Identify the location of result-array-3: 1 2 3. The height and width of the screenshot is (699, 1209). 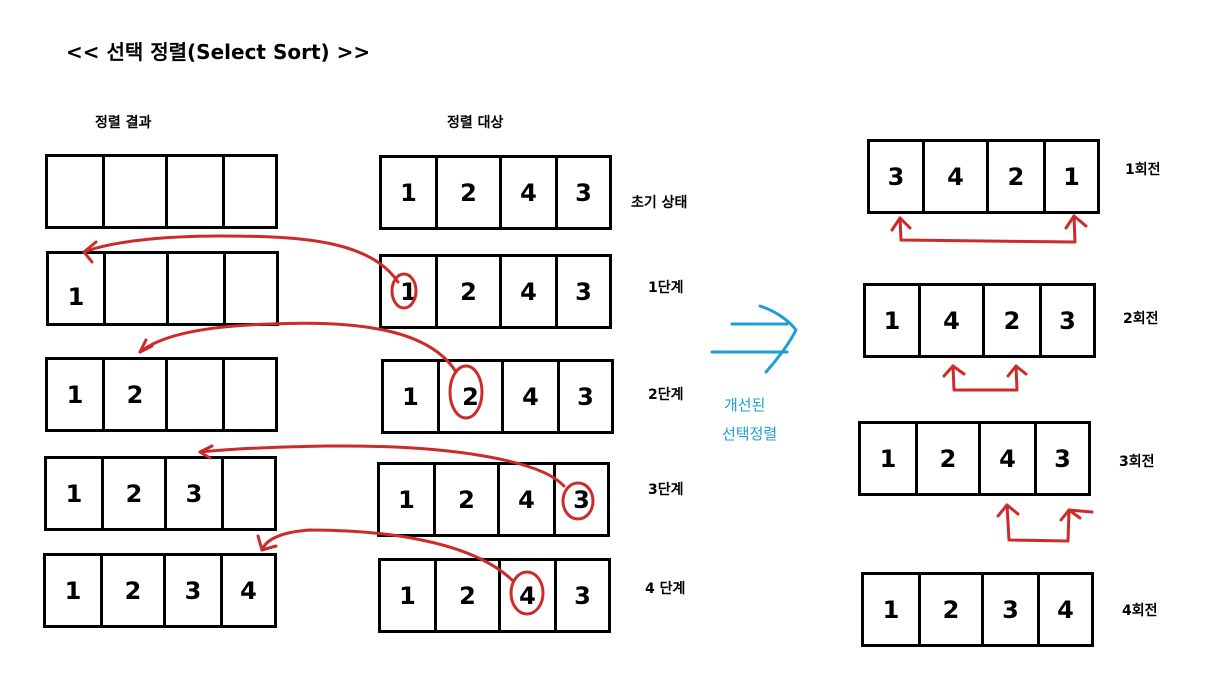
(160, 493).